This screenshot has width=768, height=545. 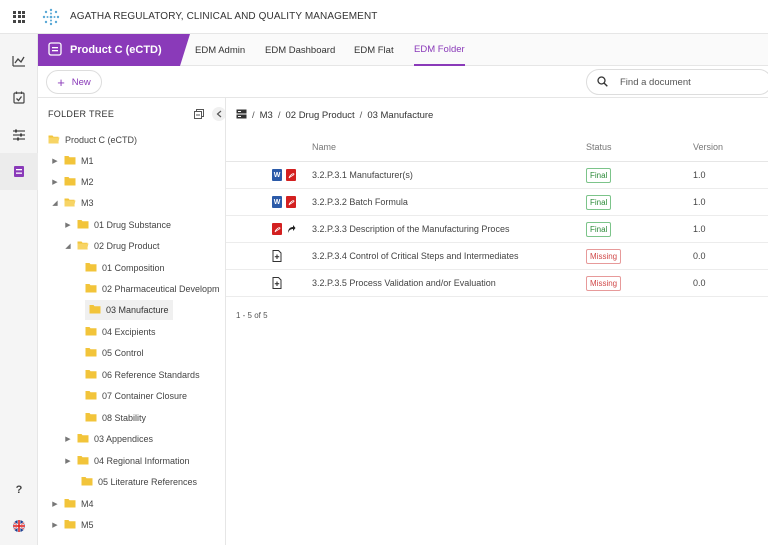 What do you see at coordinates (142, 375) in the screenshot?
I see `tree-item-reference-standards: 06 Reference Standards` at bounding box center [142, 375].